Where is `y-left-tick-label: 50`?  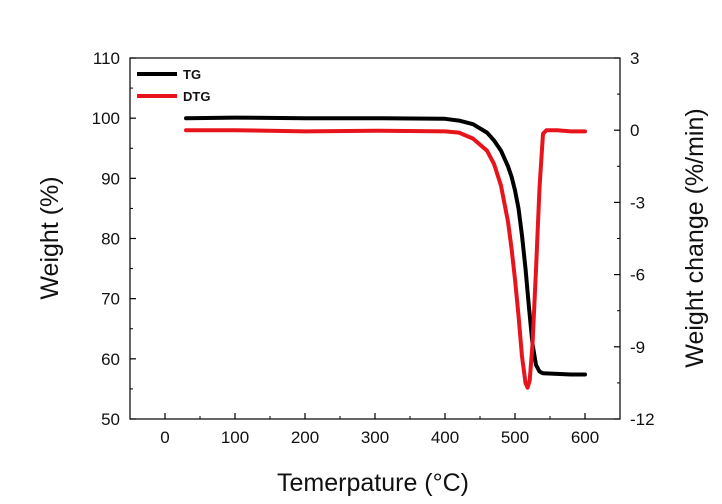
y-left-tick-label: 50 is located at coordinates (110, 419).